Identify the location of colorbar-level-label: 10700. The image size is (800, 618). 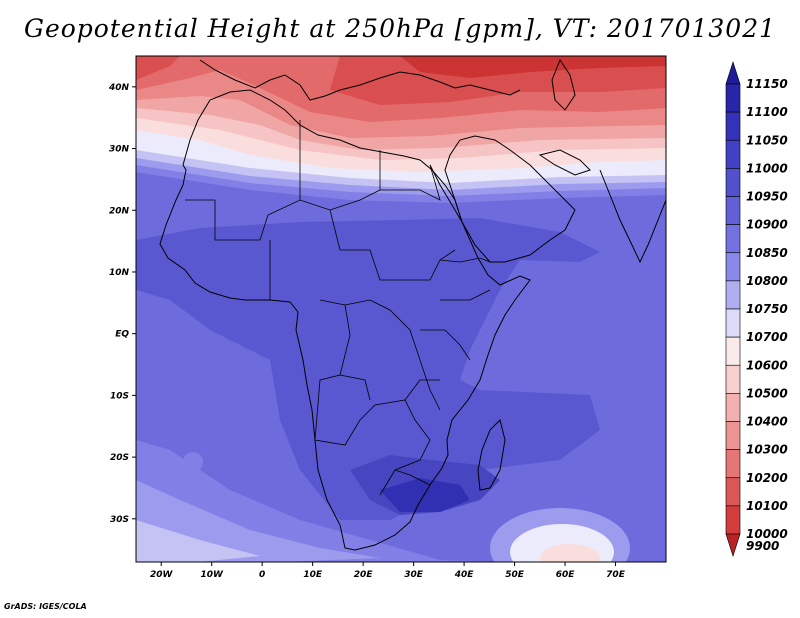
(767, 337).